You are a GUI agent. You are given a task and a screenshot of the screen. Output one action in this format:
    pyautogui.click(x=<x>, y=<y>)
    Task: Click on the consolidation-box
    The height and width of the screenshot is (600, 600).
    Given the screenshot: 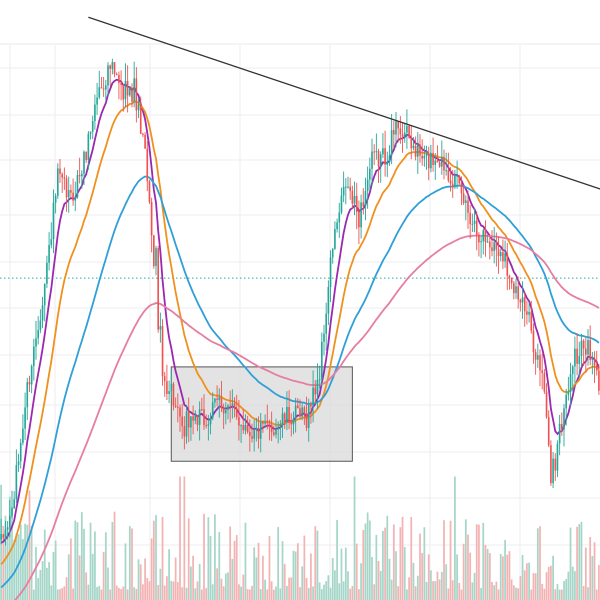 What is the action you would take?
    pyautogui.click(x=261, y=414)
    